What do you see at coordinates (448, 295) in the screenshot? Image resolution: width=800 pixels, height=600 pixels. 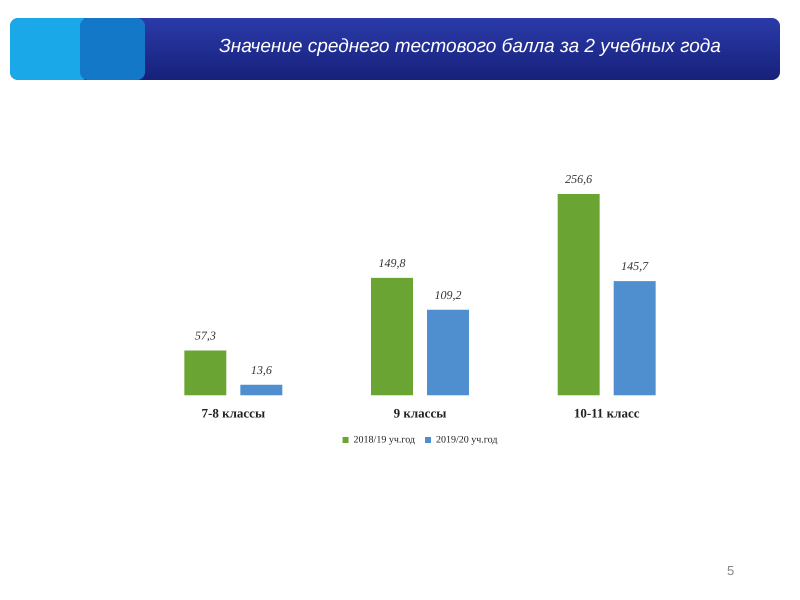 I see `data-label: 109,2` at bounding box center [448, 295].